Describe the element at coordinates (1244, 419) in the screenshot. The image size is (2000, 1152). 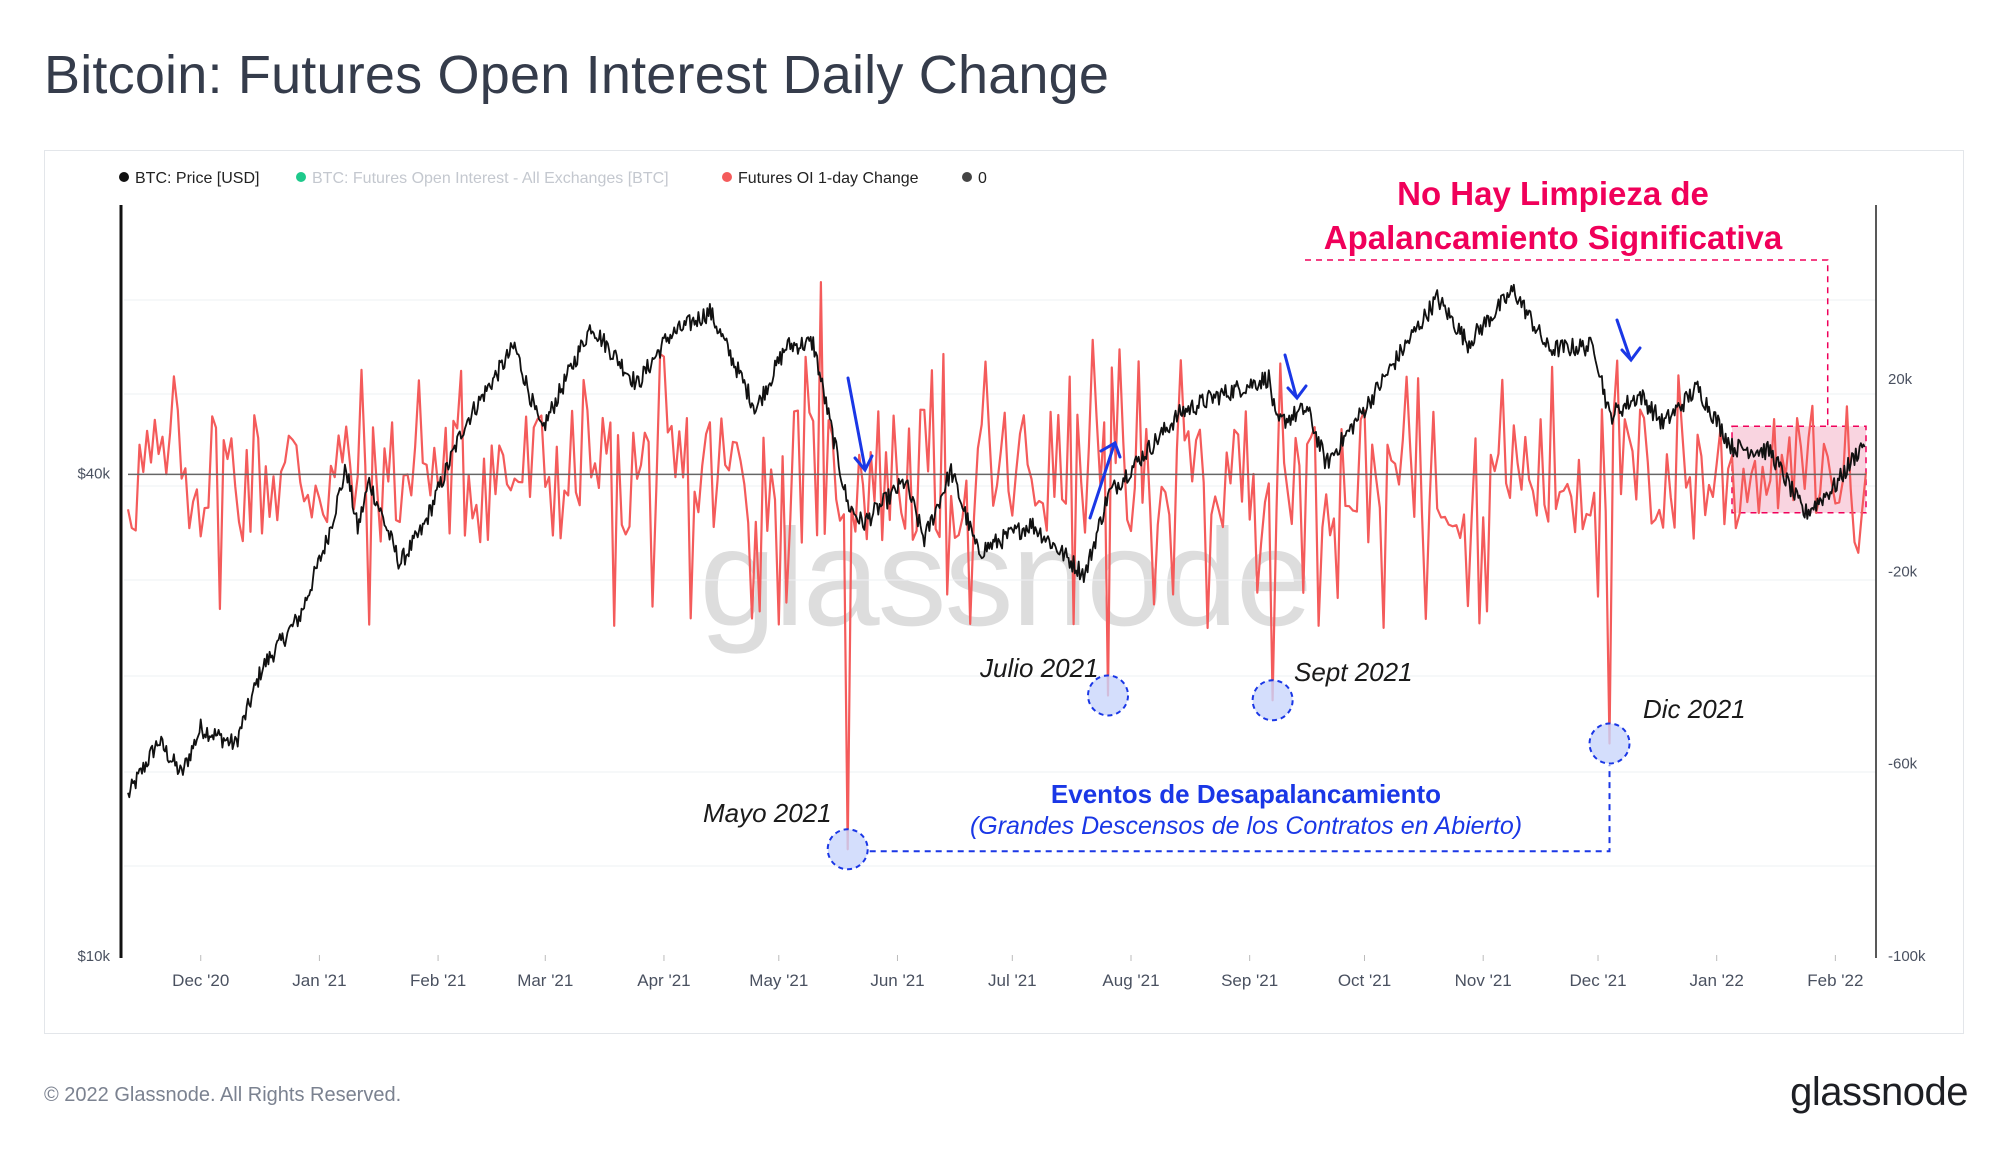
I see `price-arrows` at that location.